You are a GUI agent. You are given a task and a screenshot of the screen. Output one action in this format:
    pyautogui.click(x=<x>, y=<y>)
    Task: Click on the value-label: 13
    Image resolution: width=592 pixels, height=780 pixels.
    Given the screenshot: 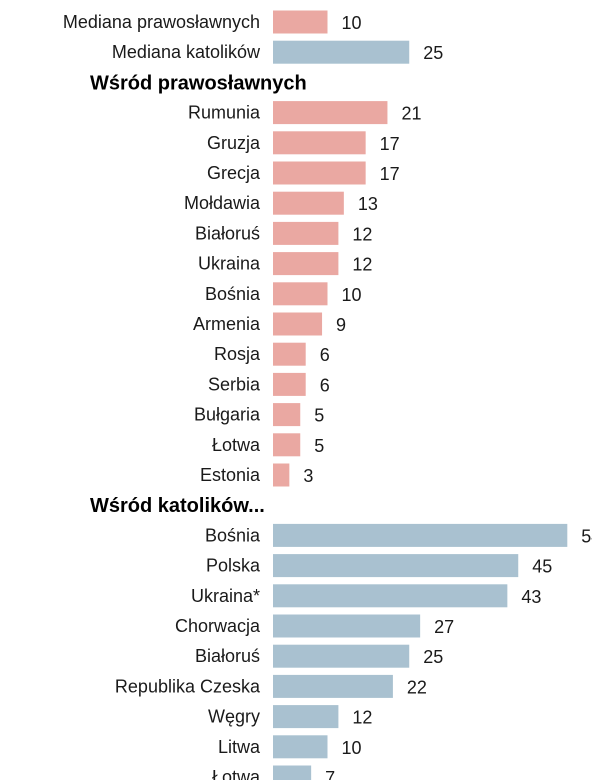 What is the action you would take?
    pyautogui.click(x=368, y=204)
    